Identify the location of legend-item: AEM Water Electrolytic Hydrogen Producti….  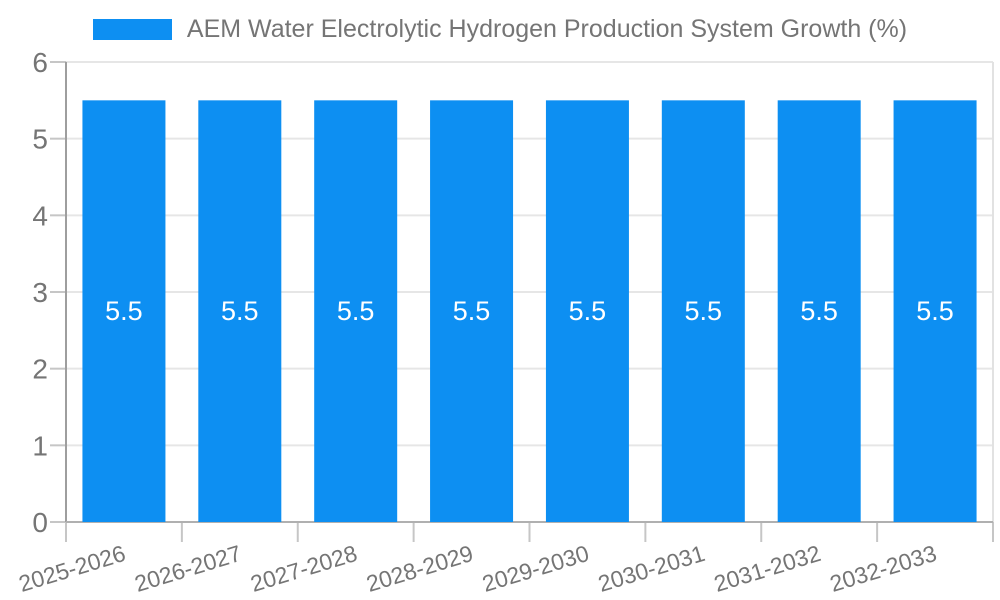
(500, 29).